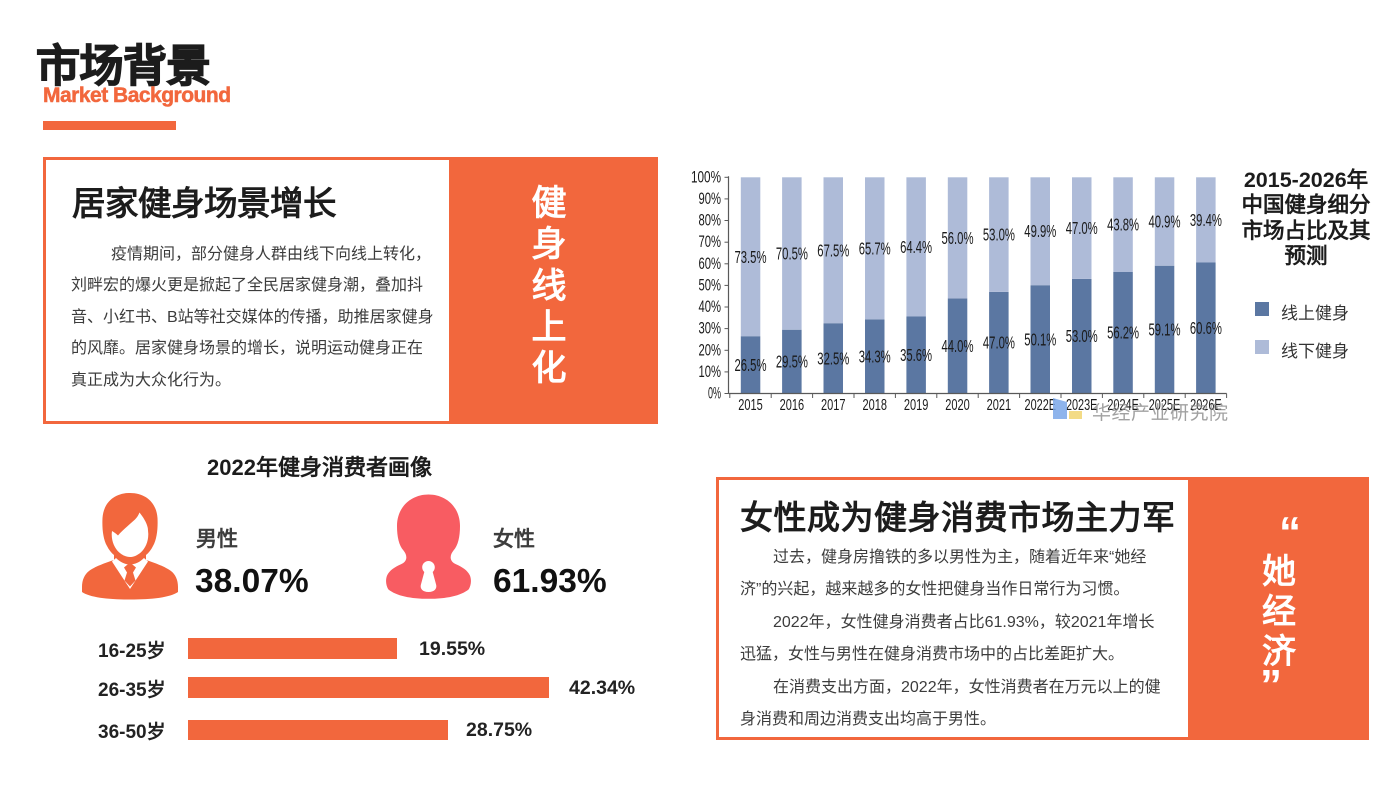 This screenshot has height=786, width=1400. Describe the element at coordinates (958, 346) in the screenshot. I see `svg-text: 44.0%` at that location.